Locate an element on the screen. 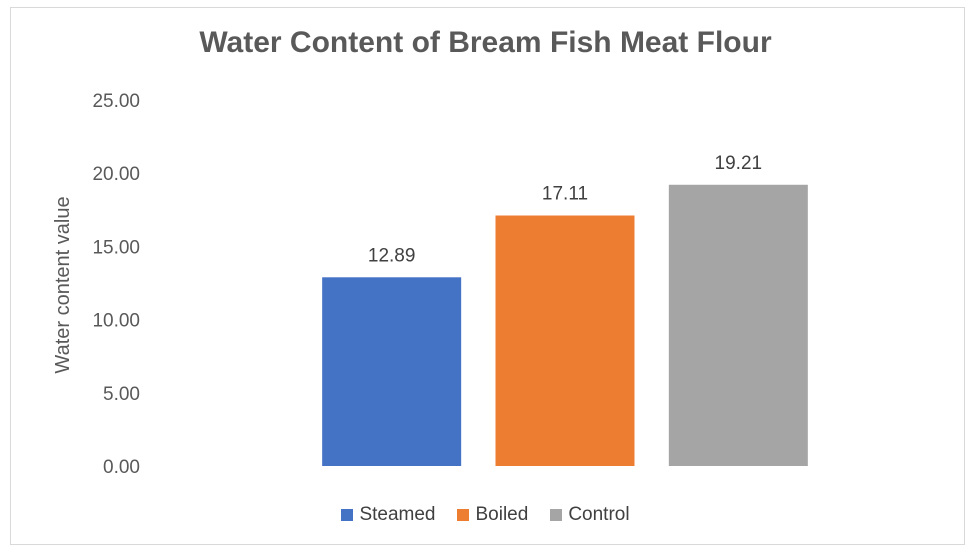 This screenshot has height=548, width=971. y-tick-label: 5.00 is located at coordinates (121, 394).